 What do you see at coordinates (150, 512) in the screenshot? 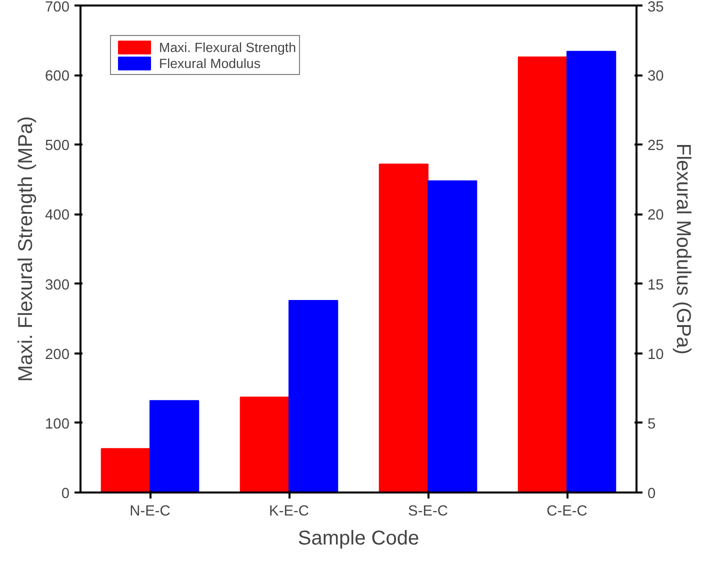
I see `x-tick-label: N-E-C` at bounding box center [150, 512].